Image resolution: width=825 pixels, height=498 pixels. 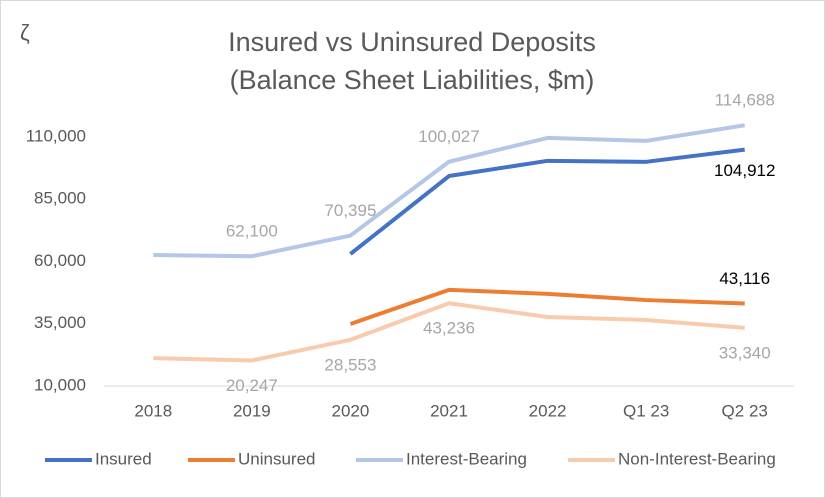 What do you see at coordinates (25, 32) in the screenshot?
I see `logo: ζ` at bounding box center [25, 32].